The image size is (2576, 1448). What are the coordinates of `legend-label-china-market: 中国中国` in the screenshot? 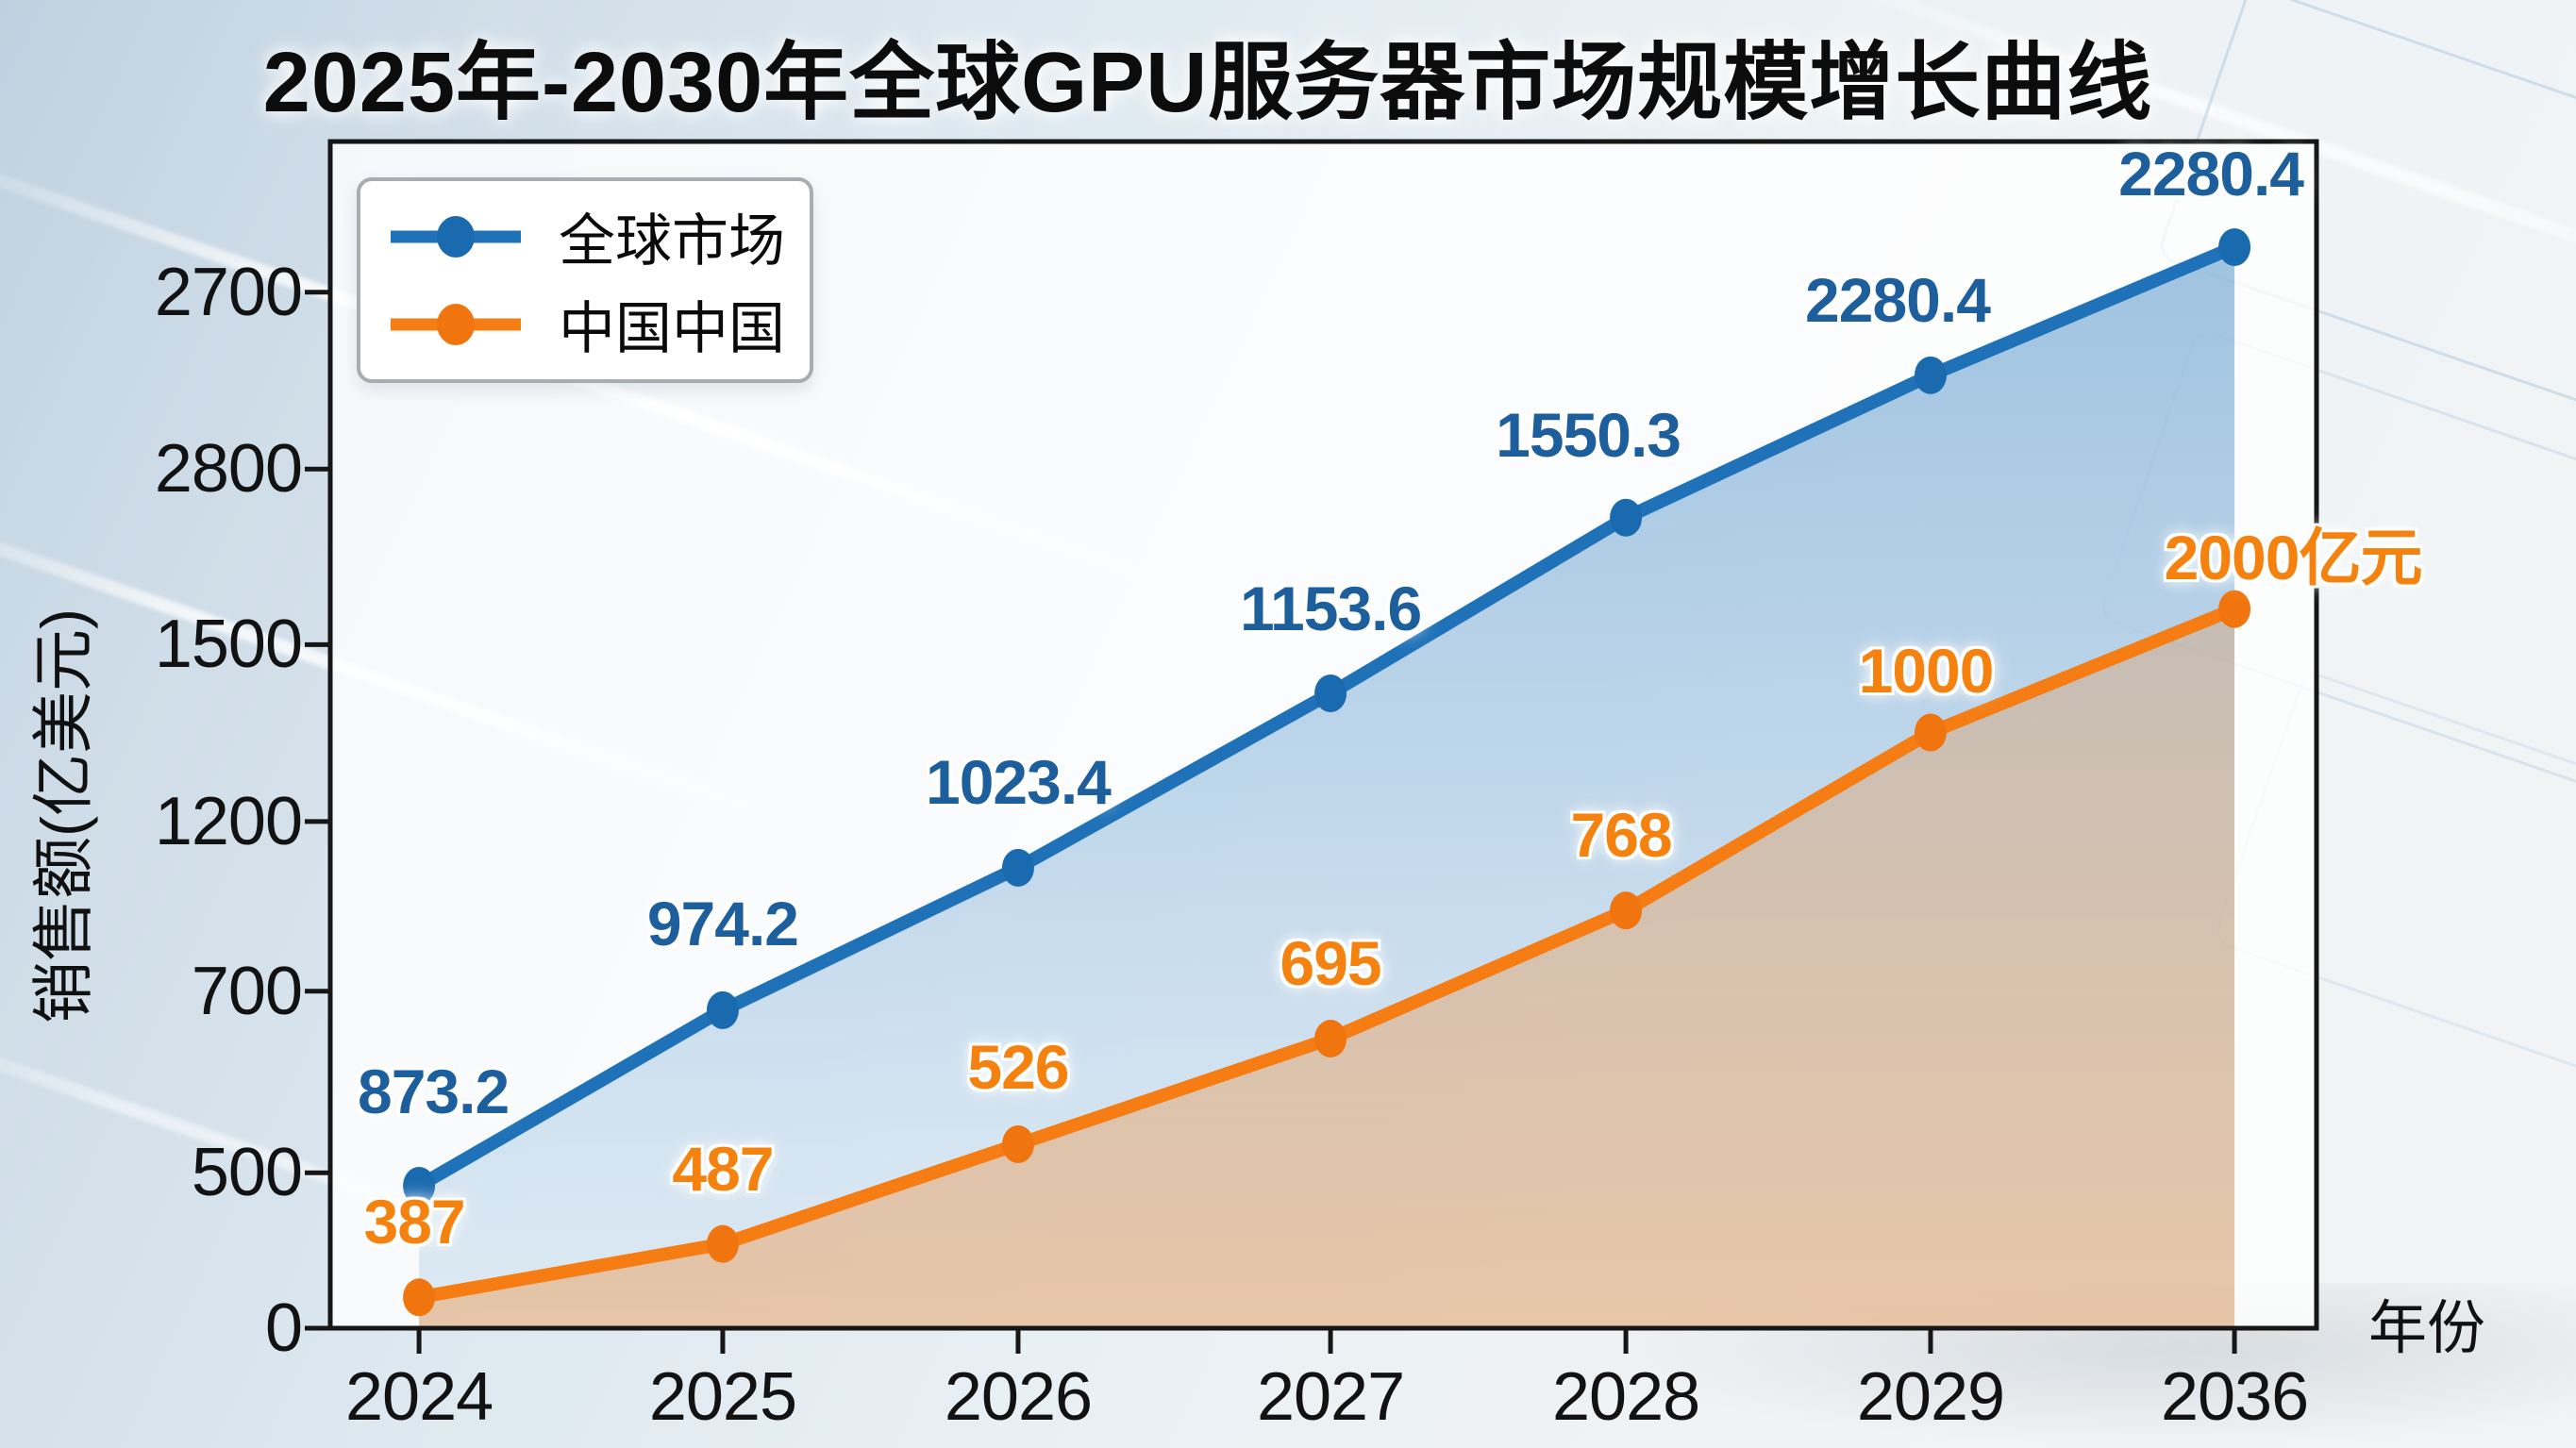 It's located at (672, 328).